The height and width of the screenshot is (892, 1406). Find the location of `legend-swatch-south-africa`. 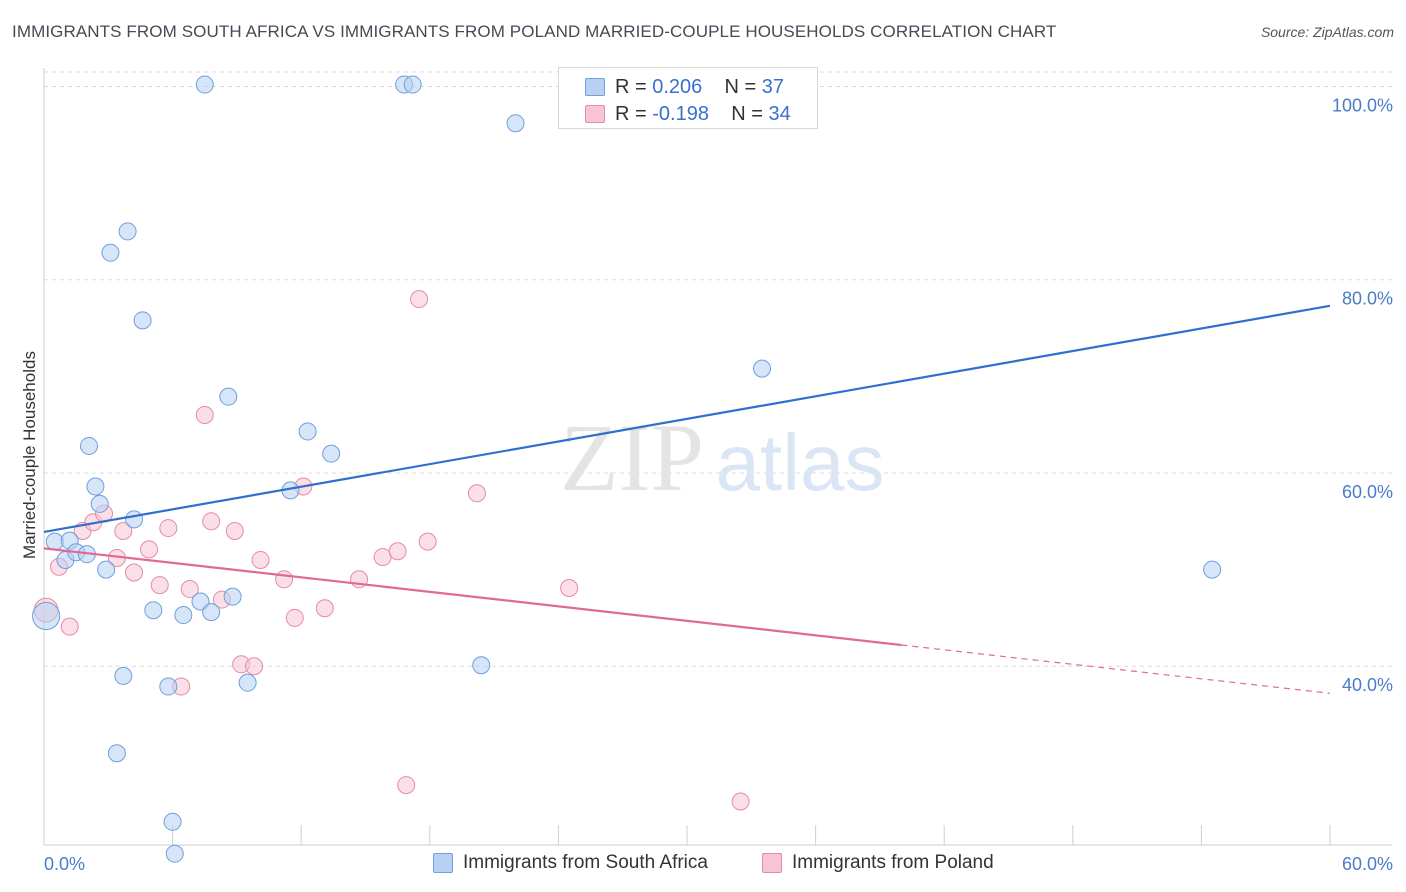

legend-swatch-south-africa is located at coordinates (595, 87).